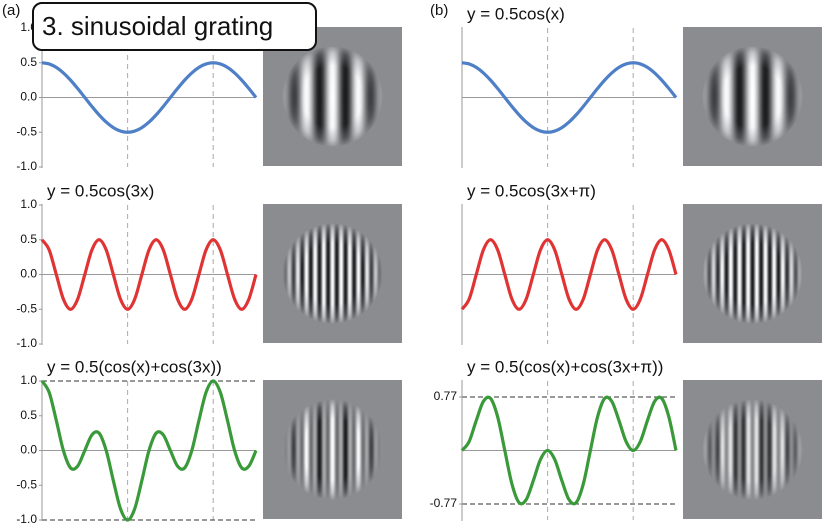 This screenshot has width=826, height=528. Describe the element at coordinates (11, 10) in the screenshot. I see `panel-label: (a)` at that location.